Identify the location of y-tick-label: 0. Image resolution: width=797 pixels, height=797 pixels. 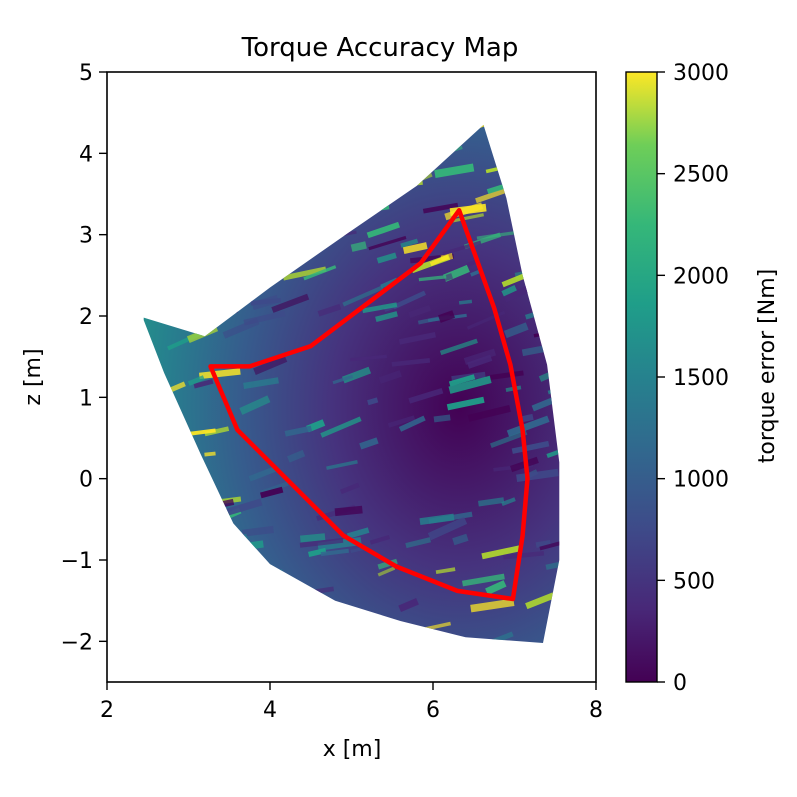
(86, 480).